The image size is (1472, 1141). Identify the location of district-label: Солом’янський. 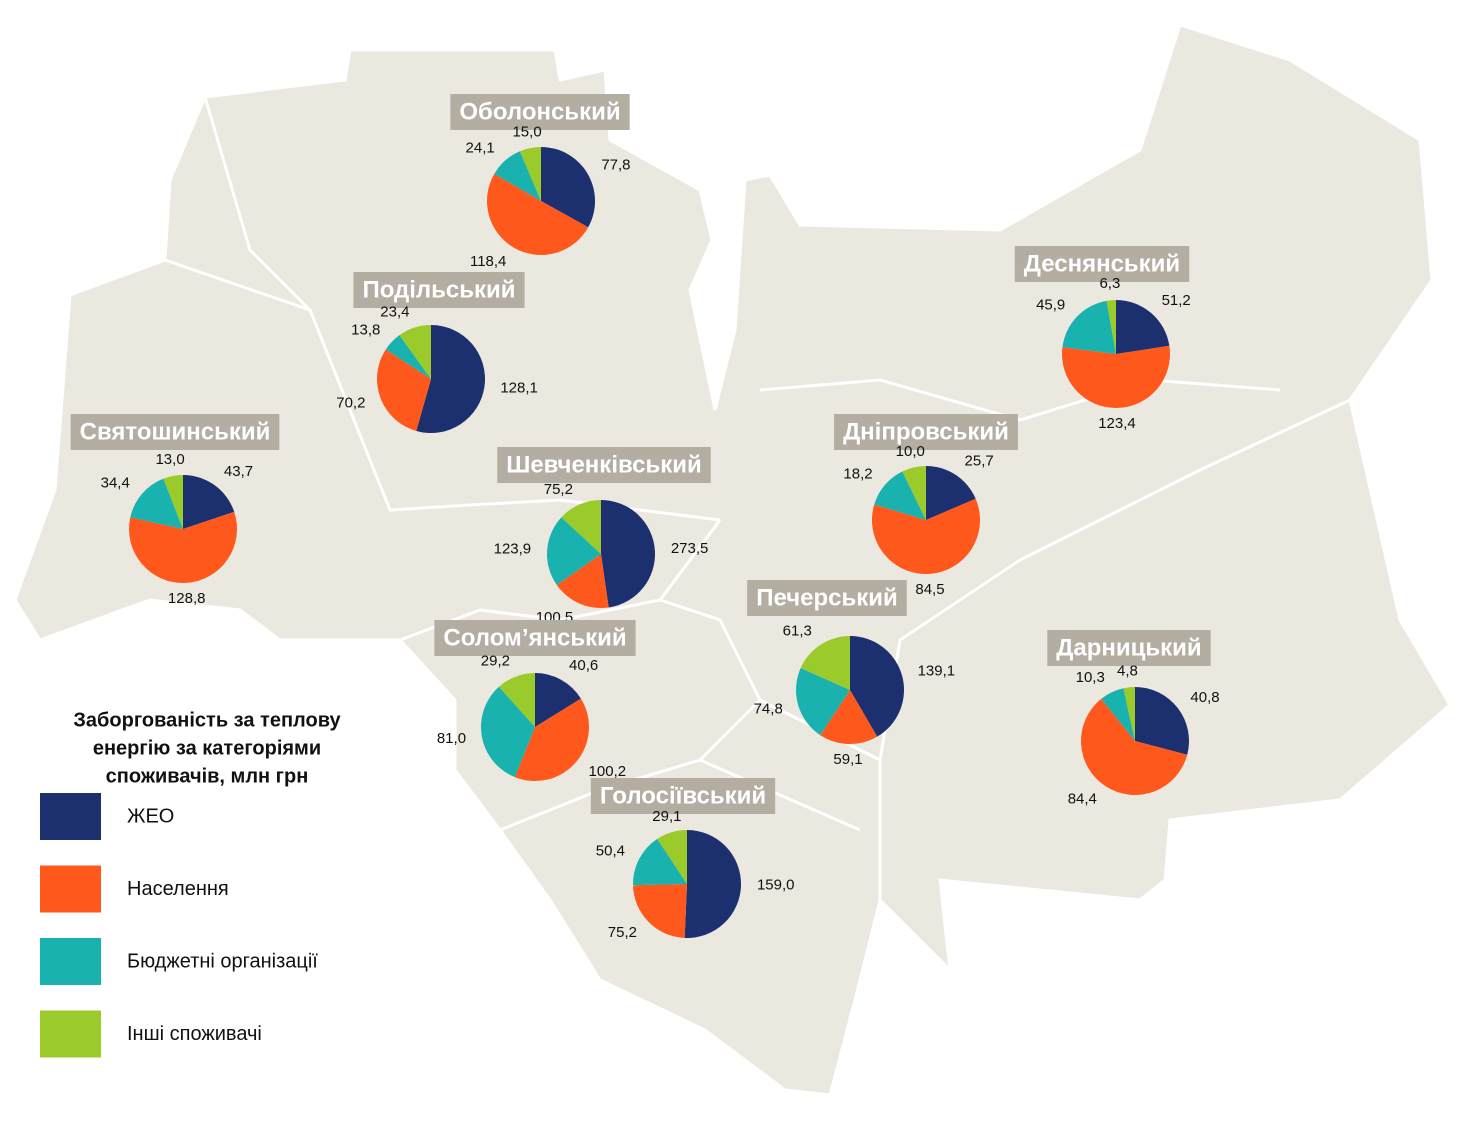
(534, 637).